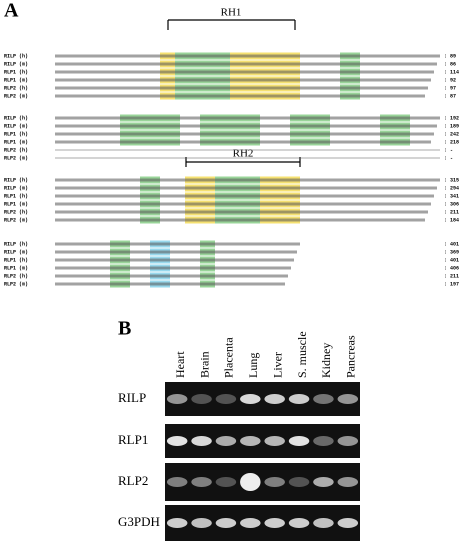 This screenshot has width=474, height=557. I want to click on rh1-arrow, so click(231, 24).